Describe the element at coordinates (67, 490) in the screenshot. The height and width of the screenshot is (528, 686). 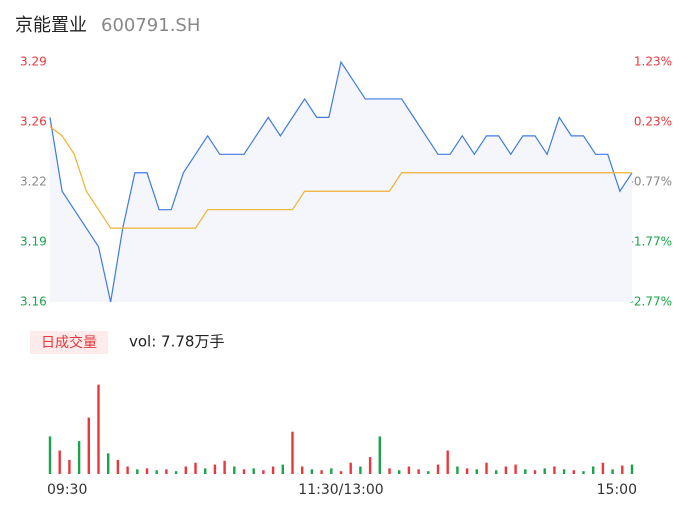
I see `x-tick-label: 09:30` at that location.